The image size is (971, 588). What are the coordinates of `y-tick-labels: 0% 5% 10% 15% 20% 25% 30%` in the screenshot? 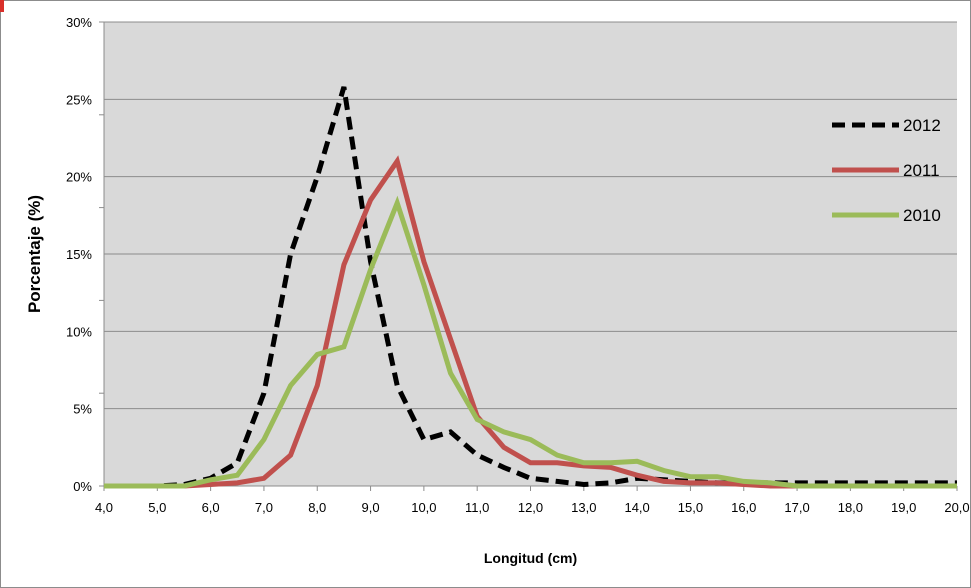 It's located at (79, 254).